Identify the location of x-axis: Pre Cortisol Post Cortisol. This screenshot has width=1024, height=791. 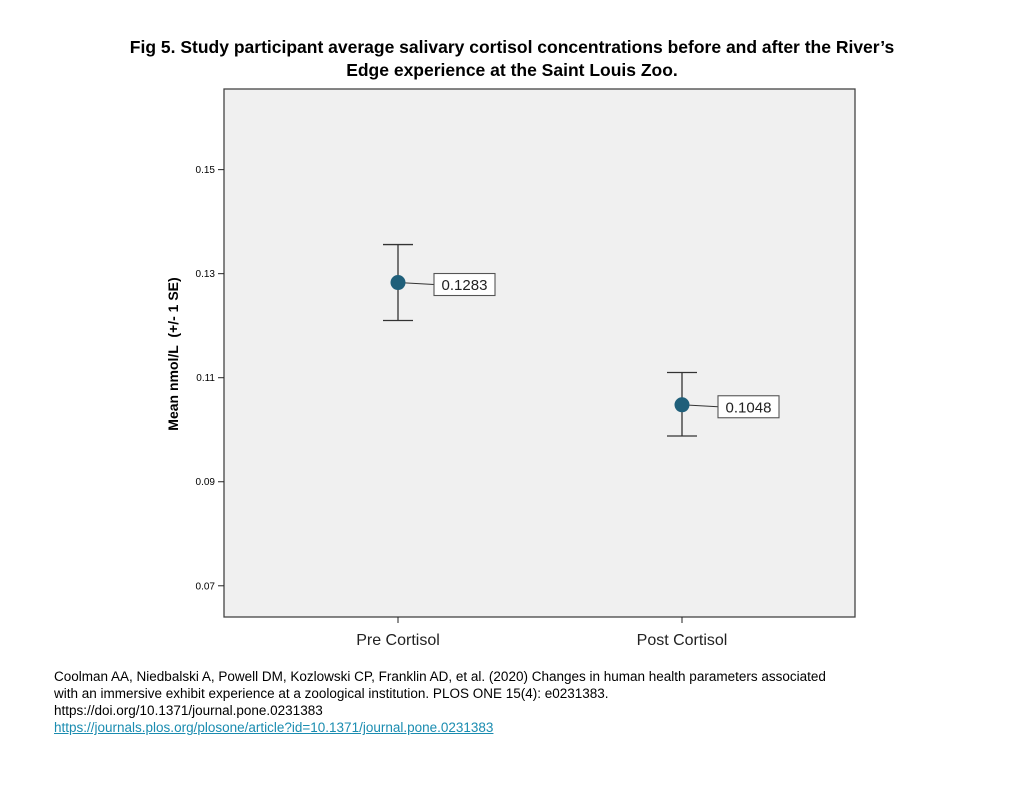
(541, 633).